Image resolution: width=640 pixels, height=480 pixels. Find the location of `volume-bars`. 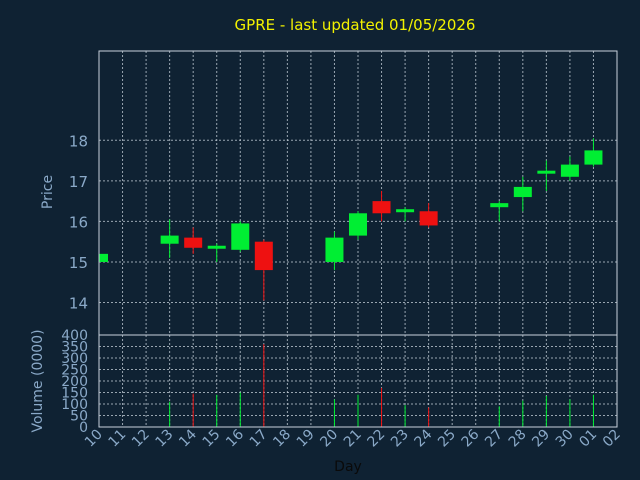

volume-bars is located at coordinates (381, 385).